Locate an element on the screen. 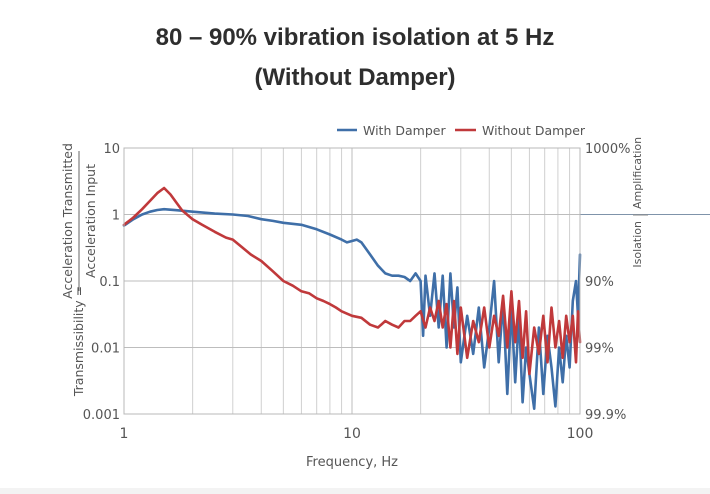 This screenshot has width=710, height=494. x-axis-label: Frequency, Hz is located at coordinates (352, 462).